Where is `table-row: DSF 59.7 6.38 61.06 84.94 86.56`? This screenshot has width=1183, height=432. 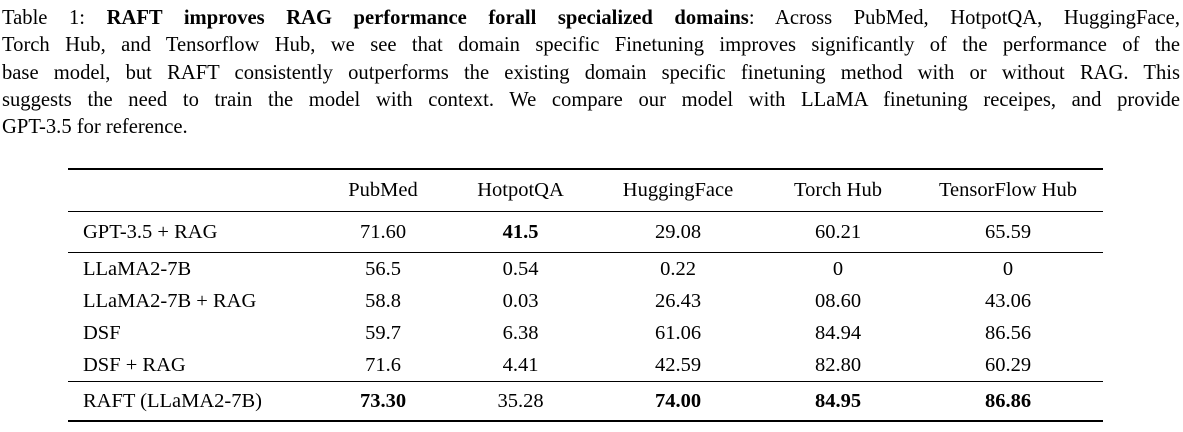 table-row: DSF 59.7 6.38 61.06 84.94 86.56 is located at coordinates (585, 333).